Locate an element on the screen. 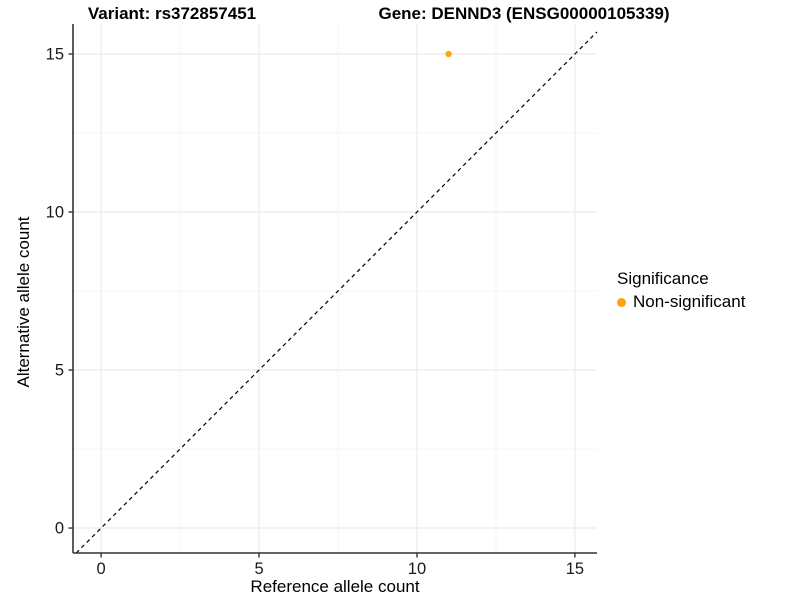 This screenshot has width=800, height=600. legend-title: Significance is located at coordinates (663, 278).